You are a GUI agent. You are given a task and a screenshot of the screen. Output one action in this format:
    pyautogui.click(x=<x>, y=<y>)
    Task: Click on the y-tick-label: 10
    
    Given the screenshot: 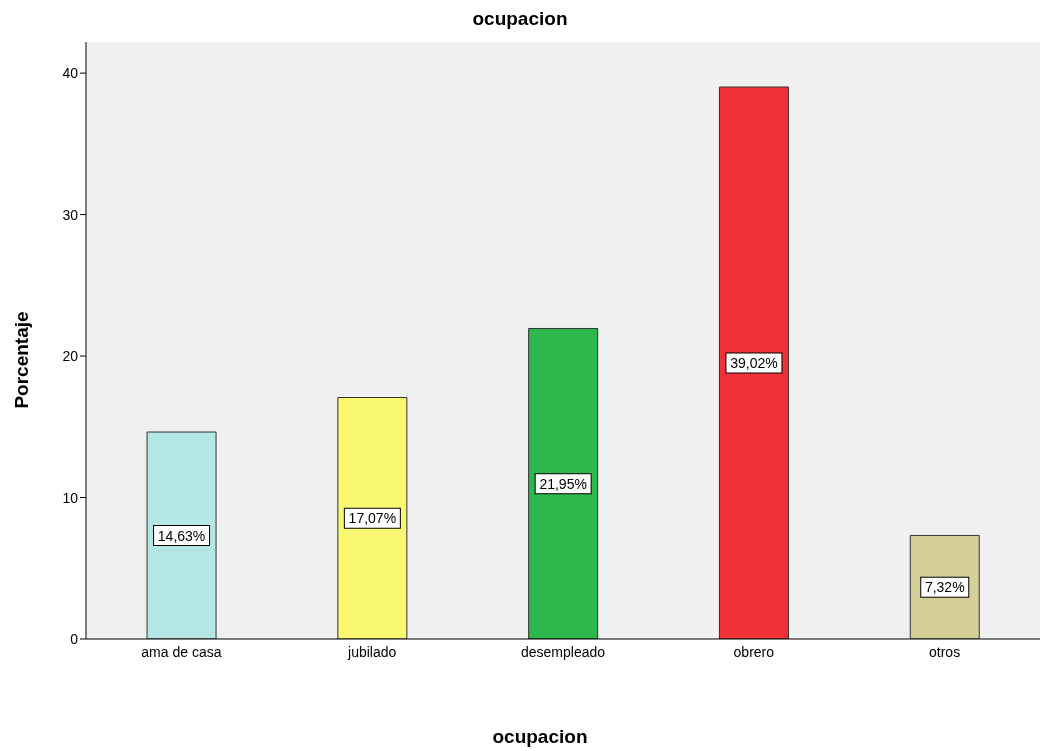 What is the action you would take?
    pyautogui.click(x=70, y=497)
    